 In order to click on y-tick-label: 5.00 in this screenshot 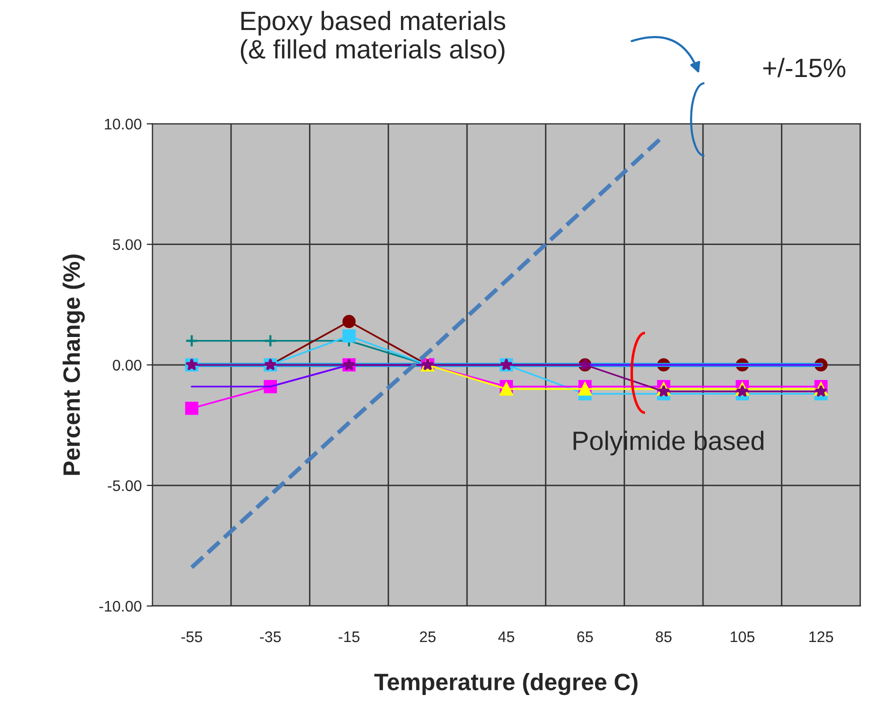, I will do `click(127, 244)`.